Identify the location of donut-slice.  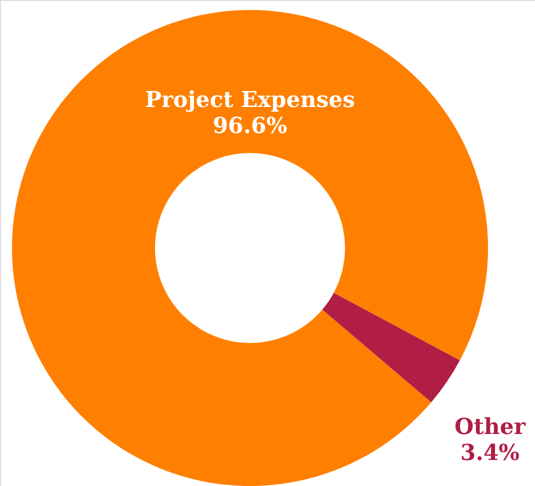
(391, 347).